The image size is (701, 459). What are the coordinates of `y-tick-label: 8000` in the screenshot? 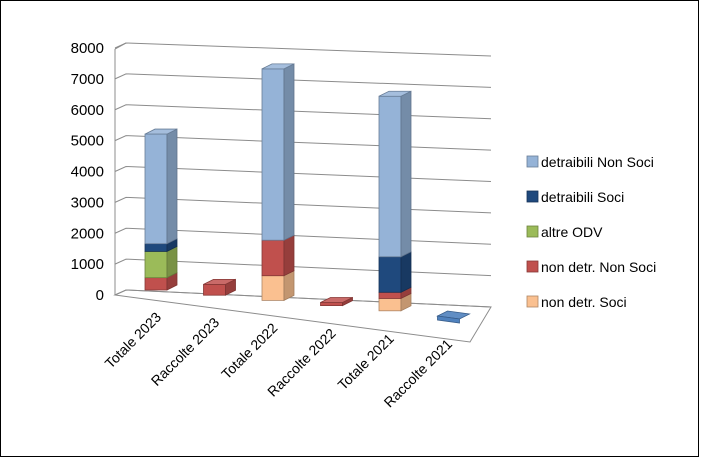 It's located at (87, 48).